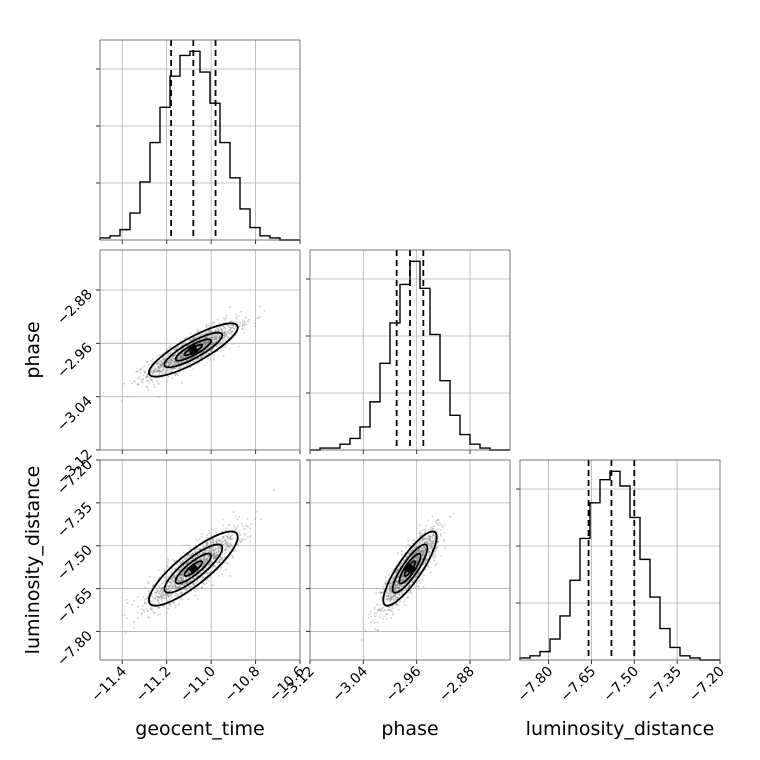  I want to click on panel-phase-vs-luminosity_distance: −3.12 −3.04 −2.96 −2.88, so click(393, 582).